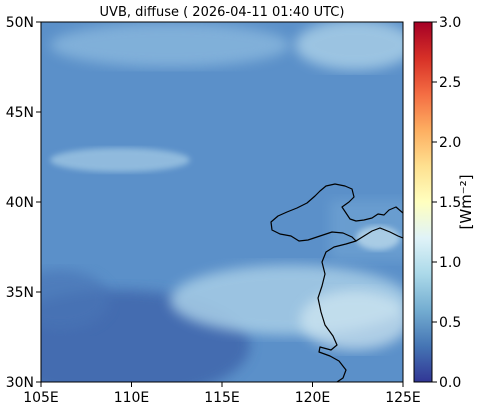 The width and height of the screenshot is (480, 408). I want to click on colorbar-tick-label: 2.0, so click(450, 143).